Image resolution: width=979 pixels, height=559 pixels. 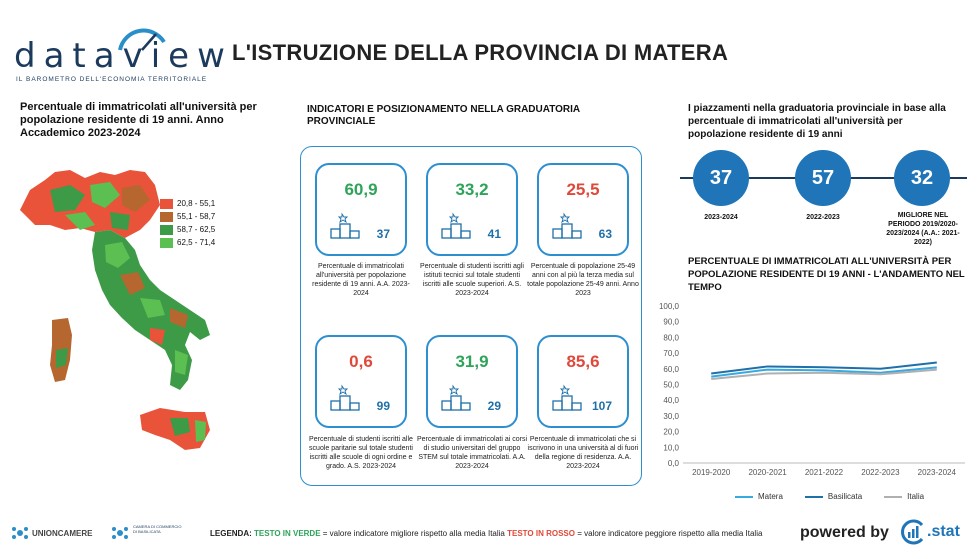 I want to click on legend-line-basilicata, so click(x=813, y=496).